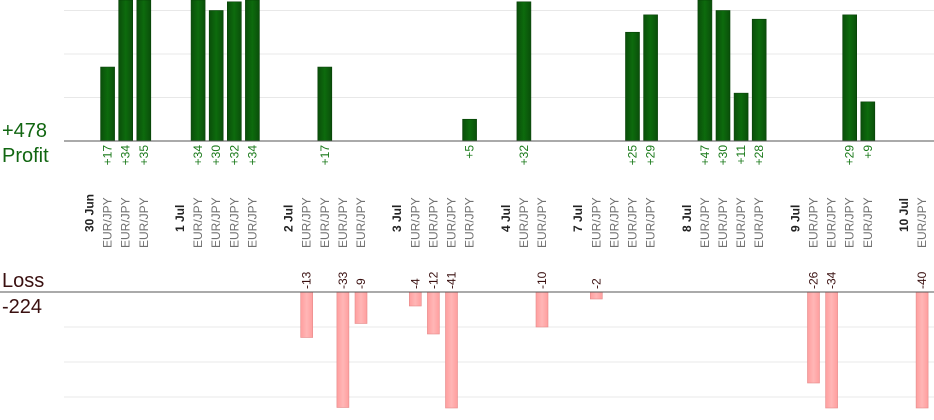 The width and height of the screenshot is (934, 420). What do you see at coordinates (343, 280) in the screenshot?
I see `loss-value-label: -33` at bounding box center [343, 280].